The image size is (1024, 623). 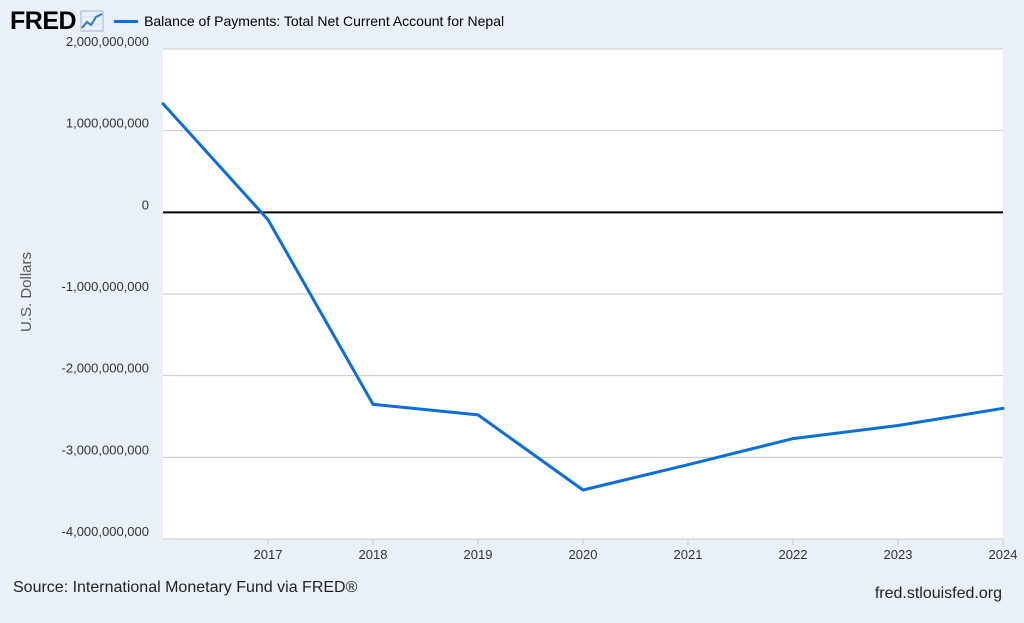 What do you see at coordinates (105, 368) in the screenshot?
I see `y-tick-label: -2,000,000,000` at bounding box center [105, 368].